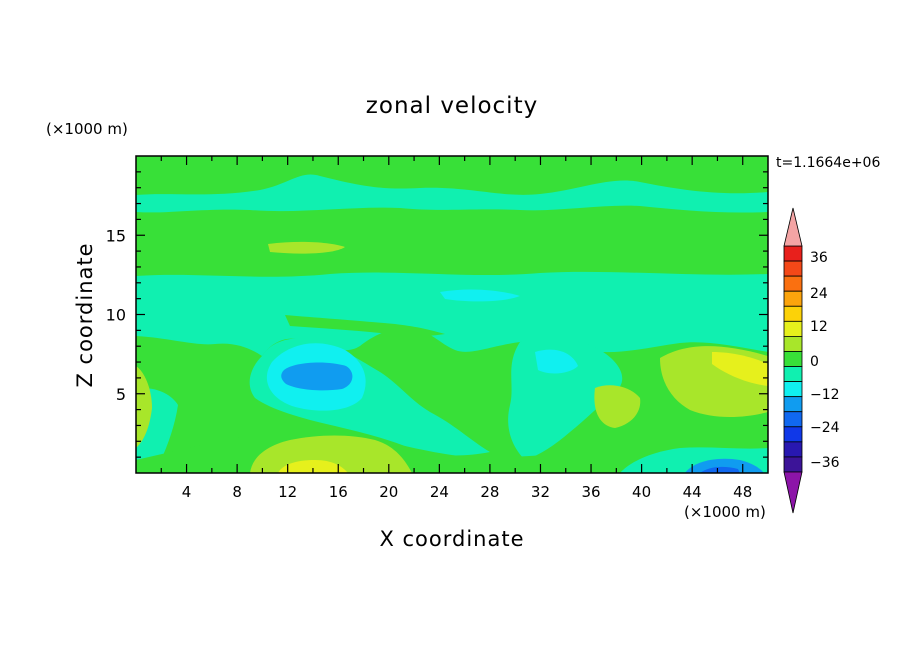  What do you see at coordinates (793, 492) in the screenshot?
I see `colorbar-under-arrow` at bounding box center [793, 492].